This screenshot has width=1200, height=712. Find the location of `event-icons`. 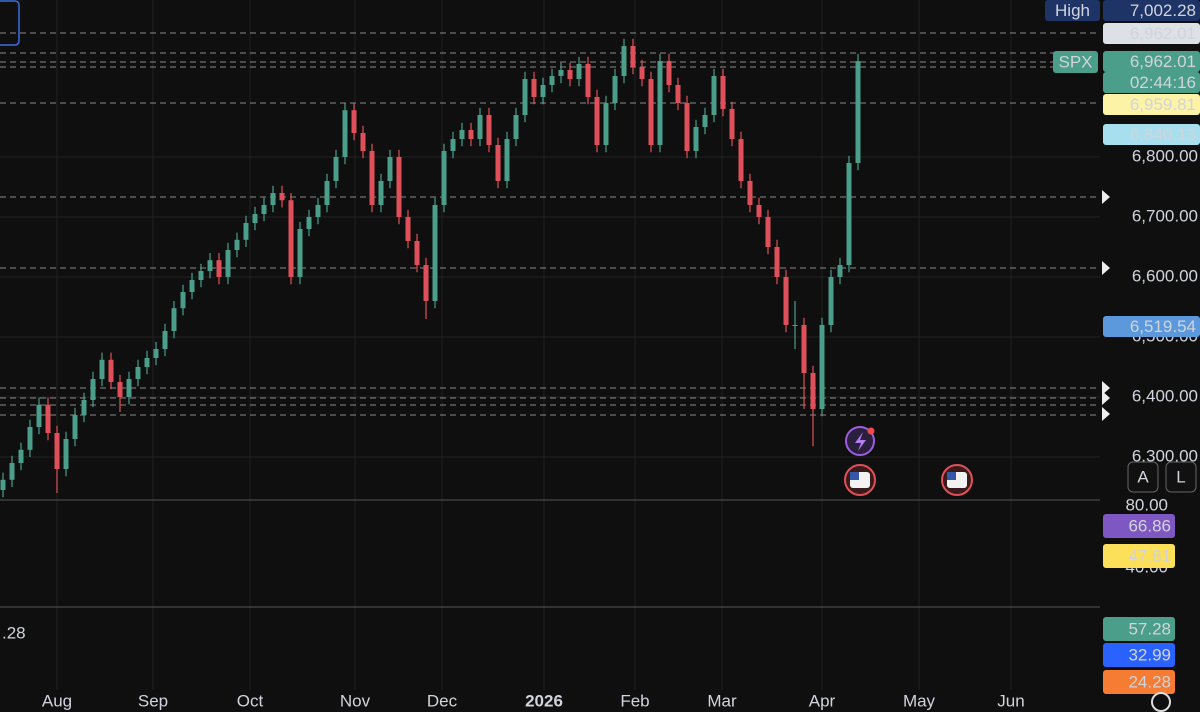

event-icons is located at coordinates (908, 461).